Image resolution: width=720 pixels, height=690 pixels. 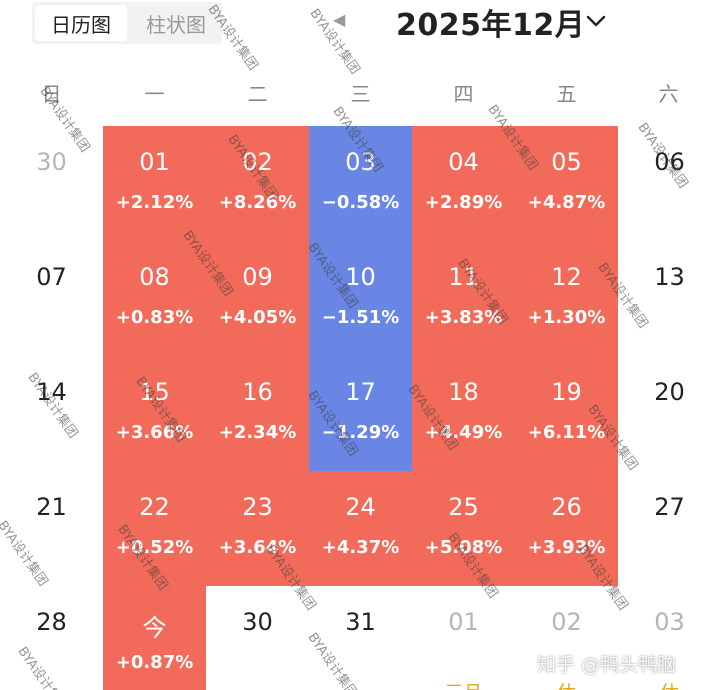 What do you see at coordinates (257, 528) in the screenshot?
I see `calendar-cell: 23 +3.64%` at bounding box center [257, 528].